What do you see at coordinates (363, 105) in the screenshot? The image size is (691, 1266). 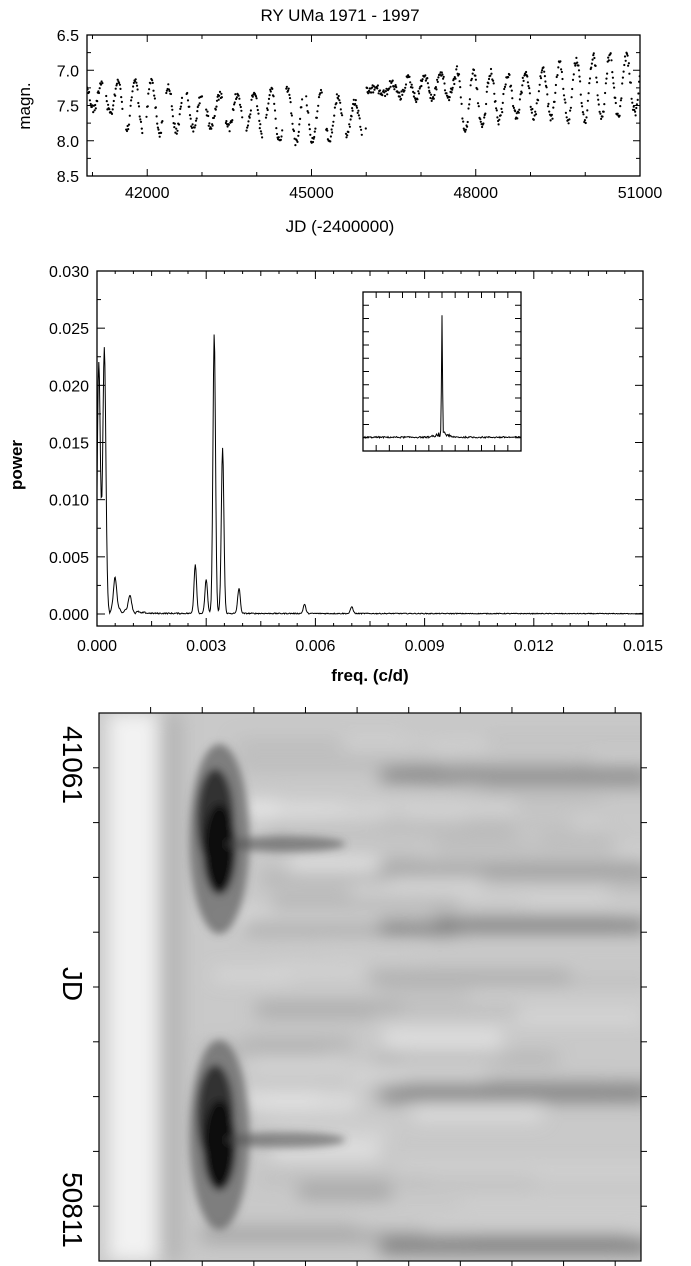 I see `lightcurve-frame` at bounding box center [363, 105].